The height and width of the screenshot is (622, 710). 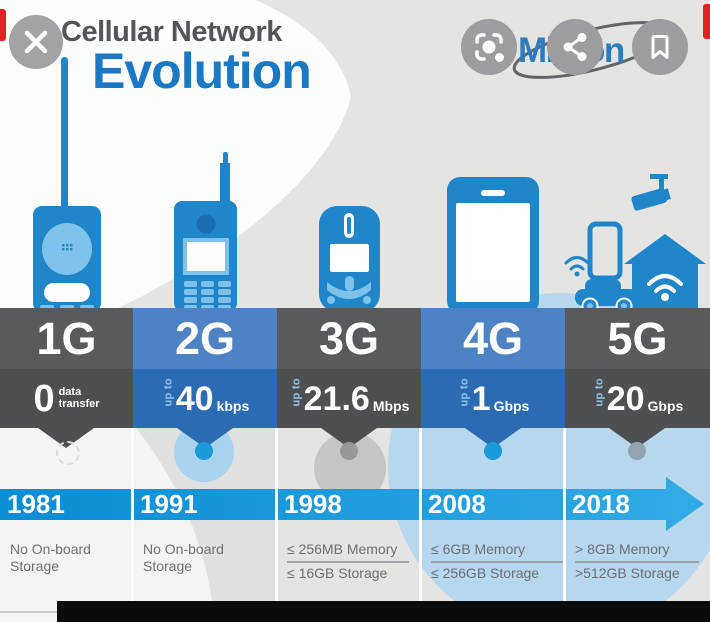 What do you see at coordinates (204, 451) in the screenshot?
I see `timeline-dot-2g` at bounding box center [204, 451].